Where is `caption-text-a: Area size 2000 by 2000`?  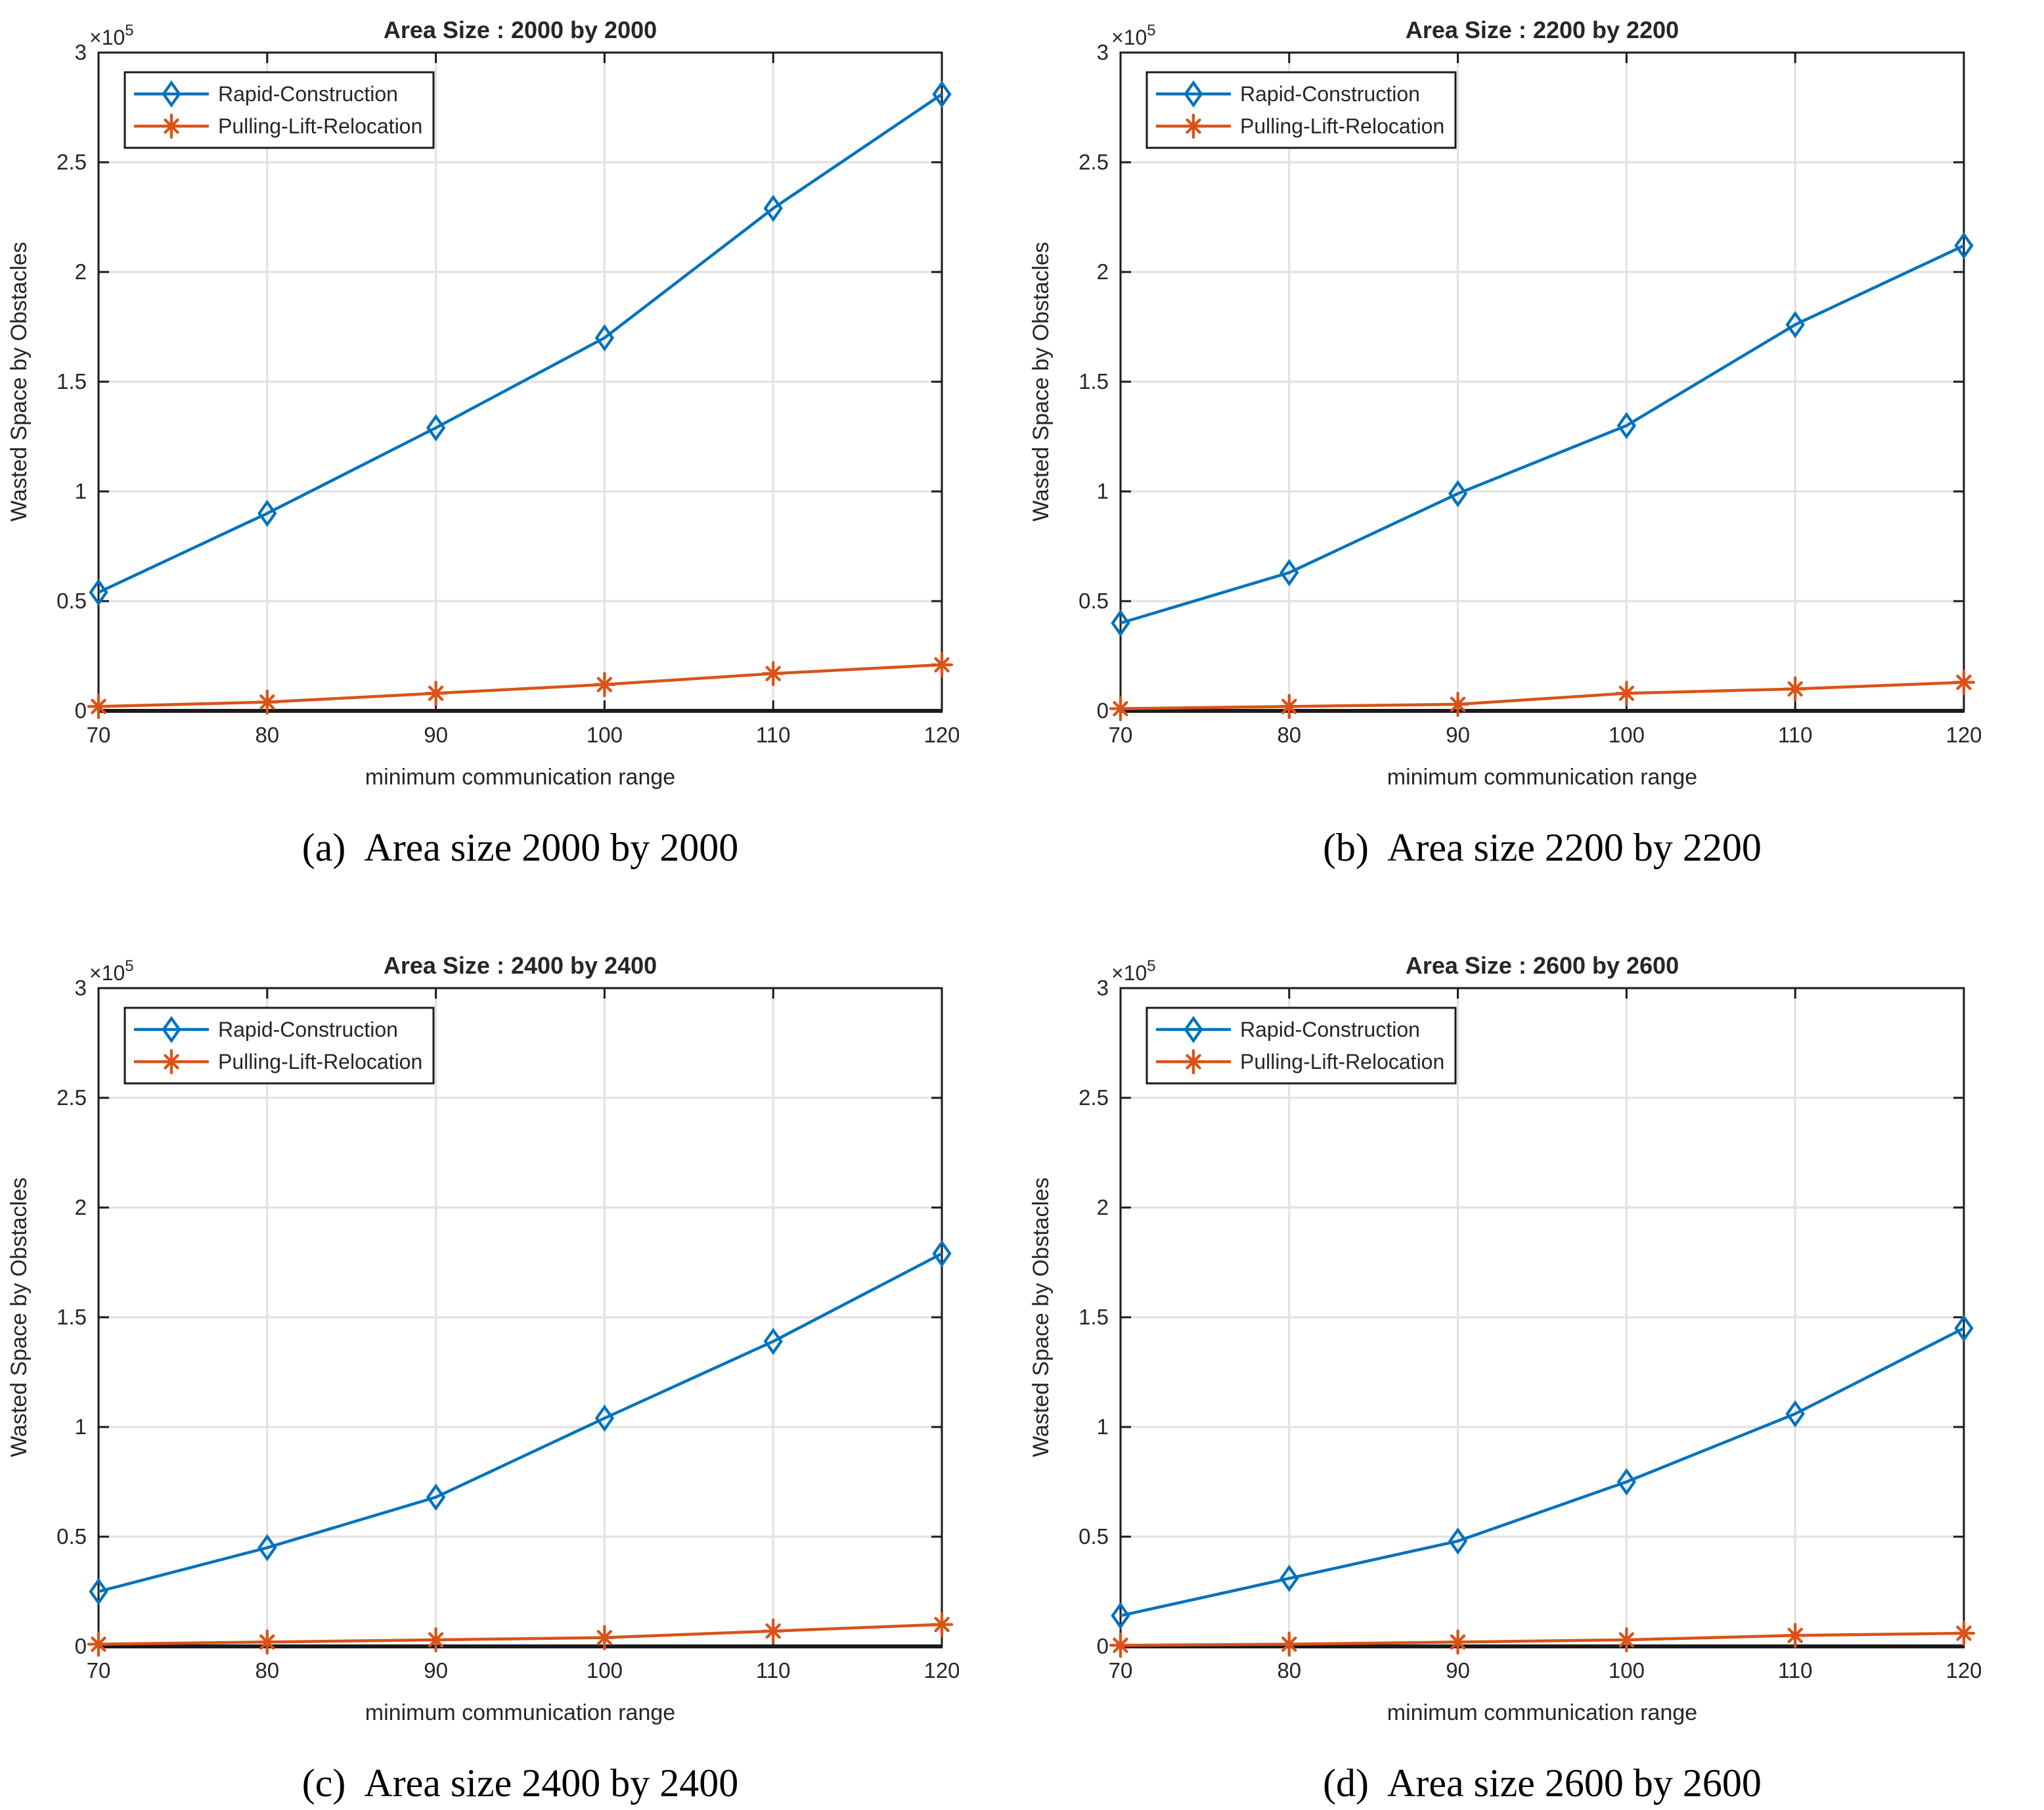
caption-text-a: Area size 2000 by 2000 is located at coordinates (551, 847).